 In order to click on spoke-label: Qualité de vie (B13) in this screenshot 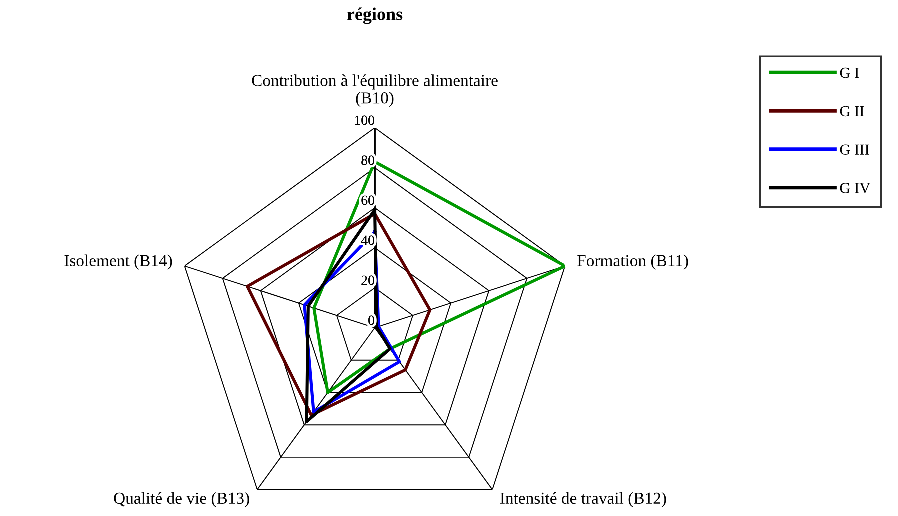, I will do `click(182, 500)`.